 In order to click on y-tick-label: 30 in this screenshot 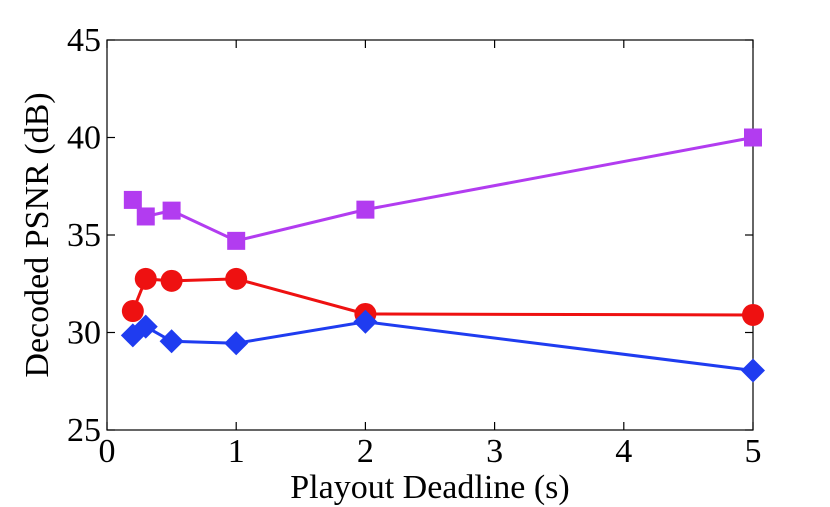, I will do `click(84, 333)`.